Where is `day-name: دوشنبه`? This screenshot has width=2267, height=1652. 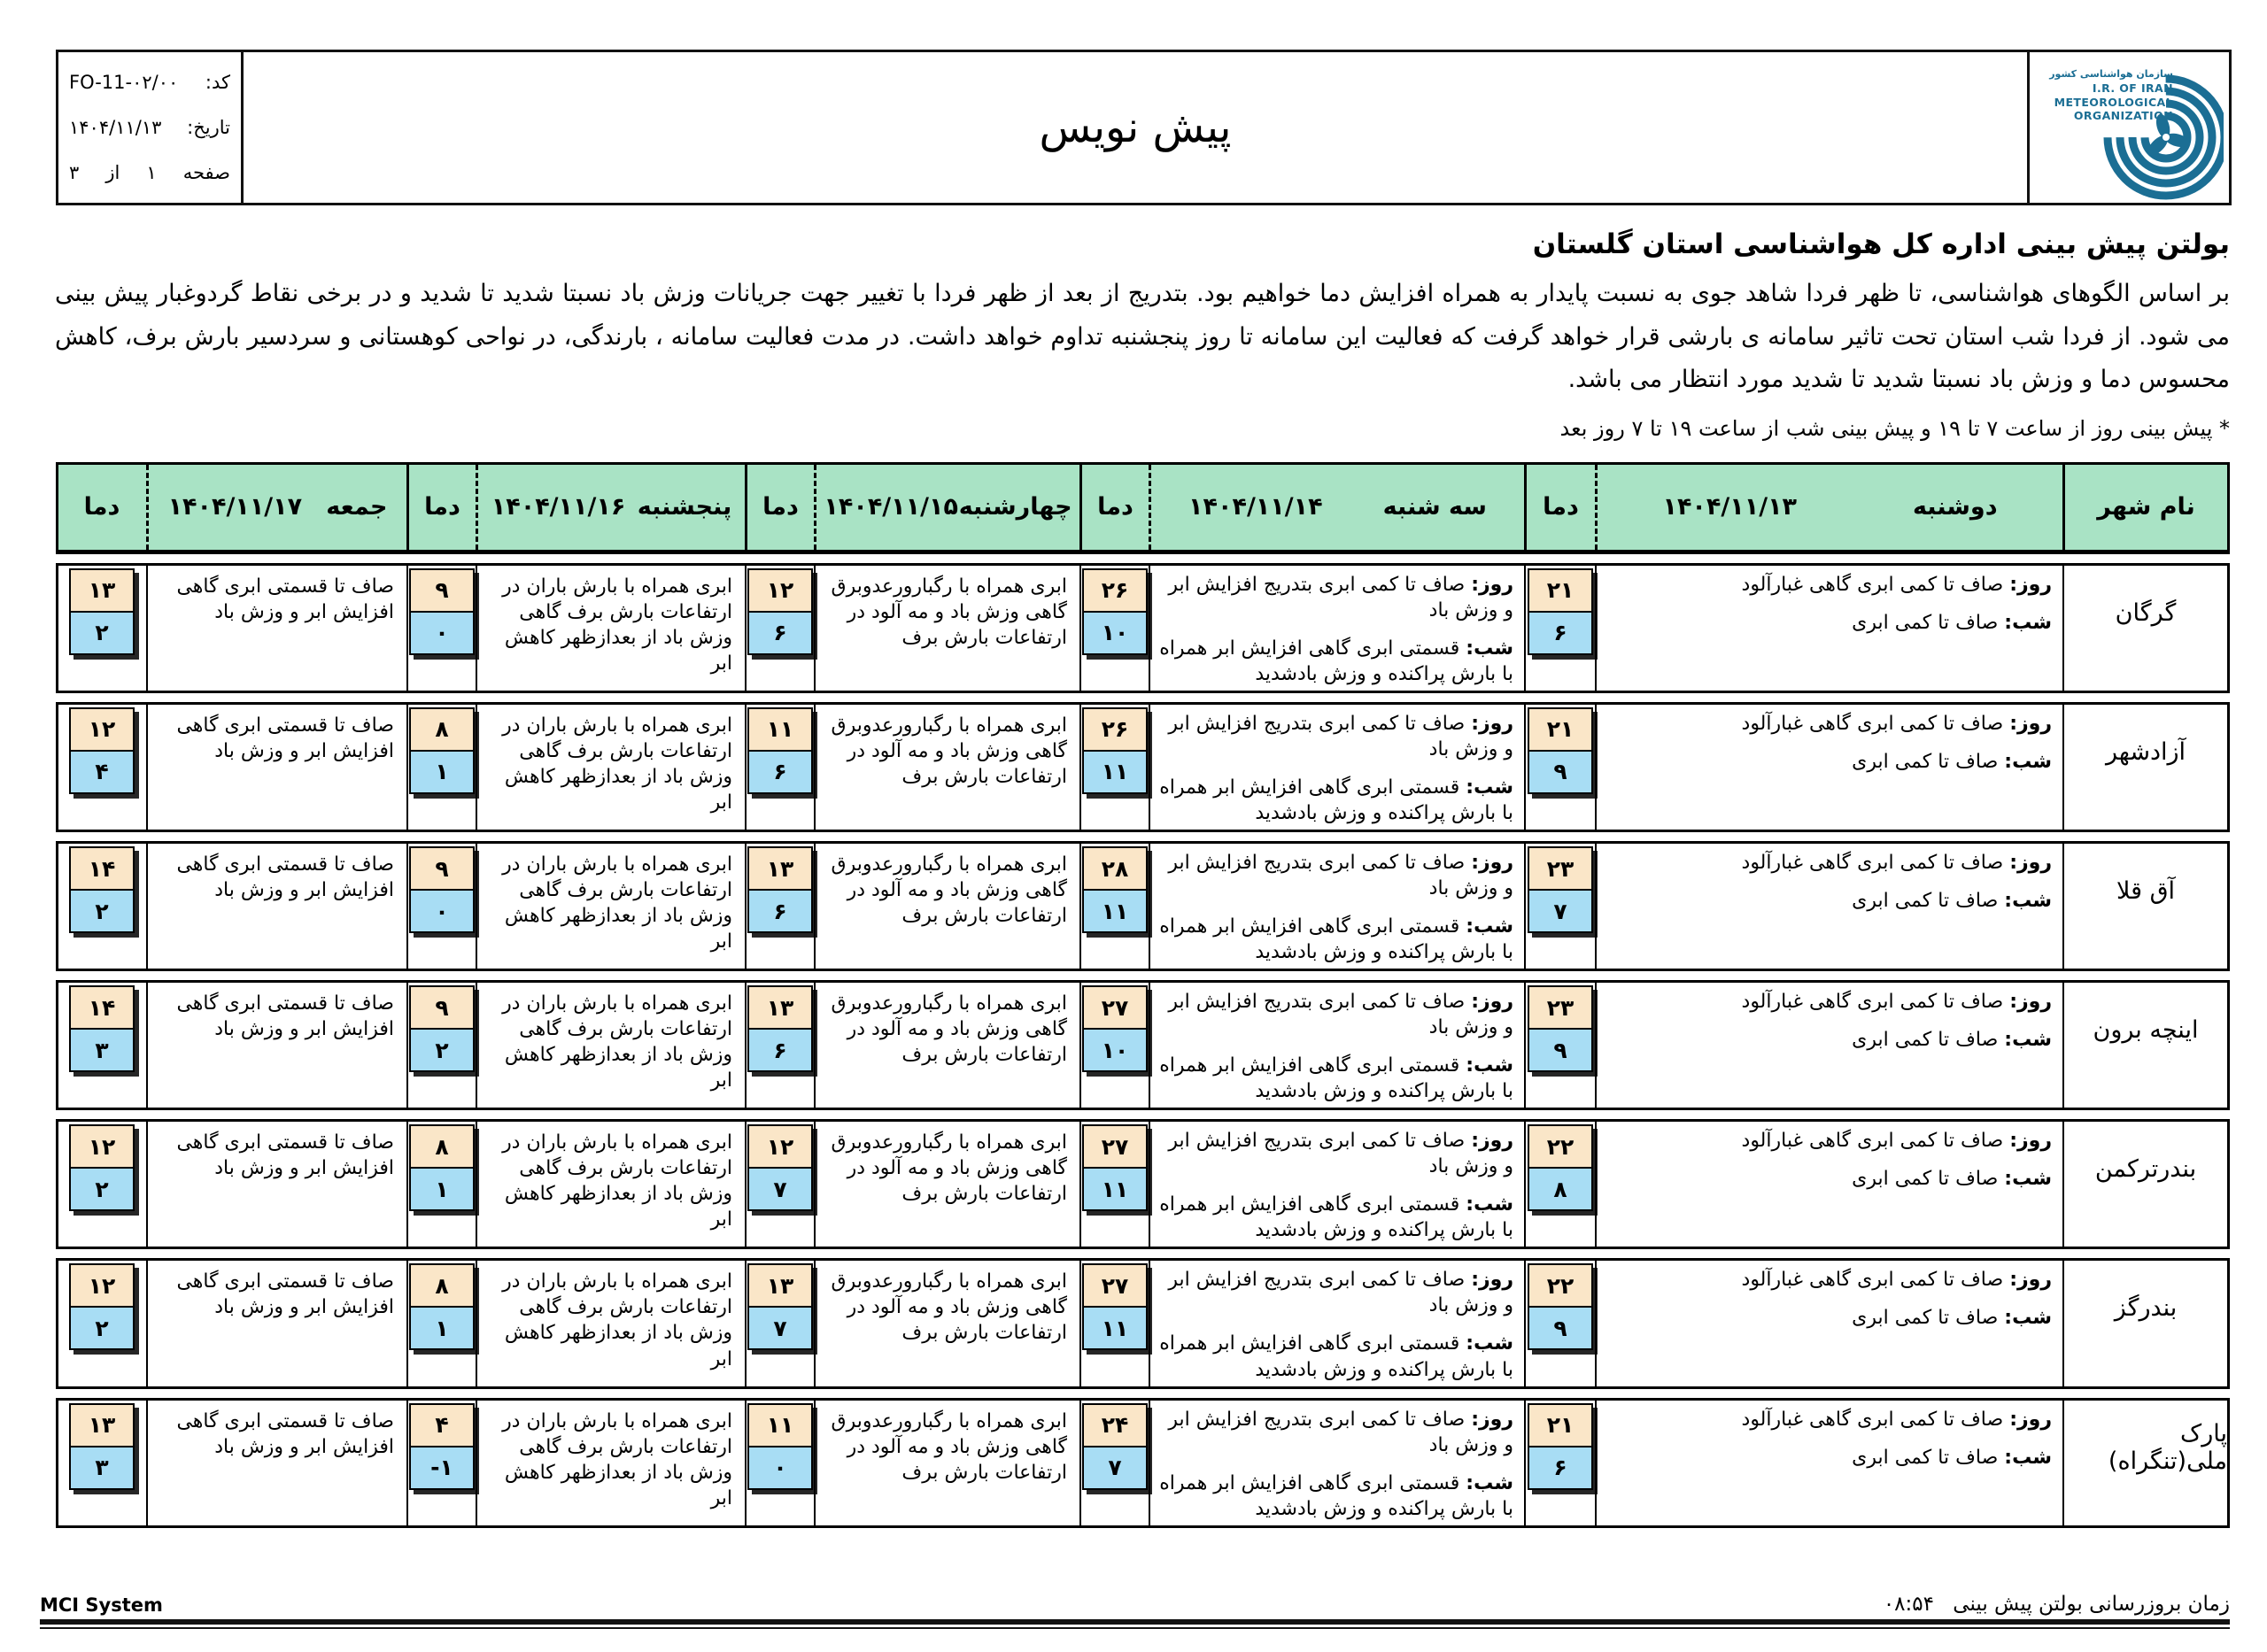 day-name: دوشنبه is located at coordinates (1955, 507).